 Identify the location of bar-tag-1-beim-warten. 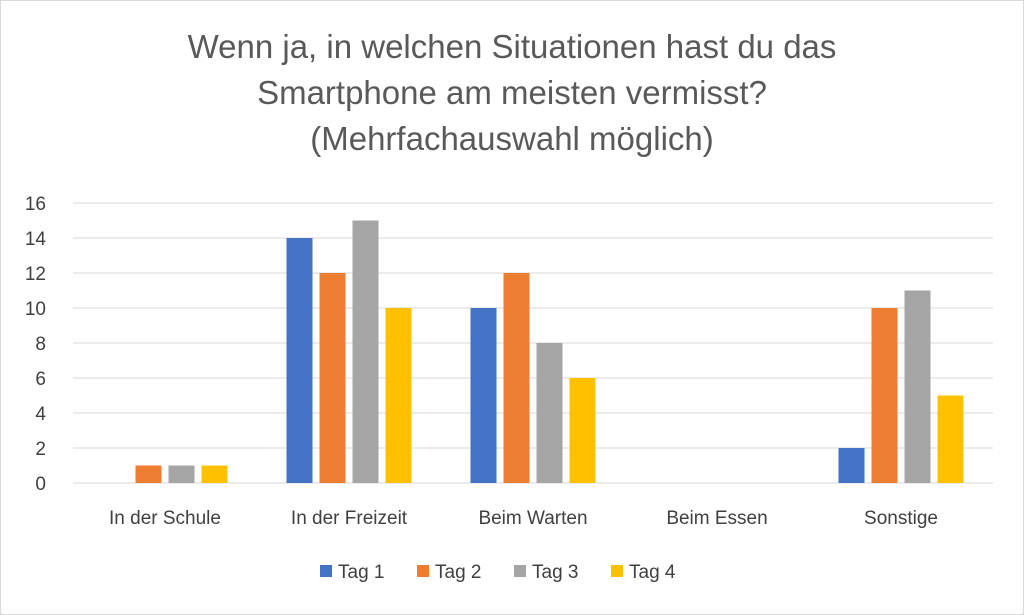
(483, 395).